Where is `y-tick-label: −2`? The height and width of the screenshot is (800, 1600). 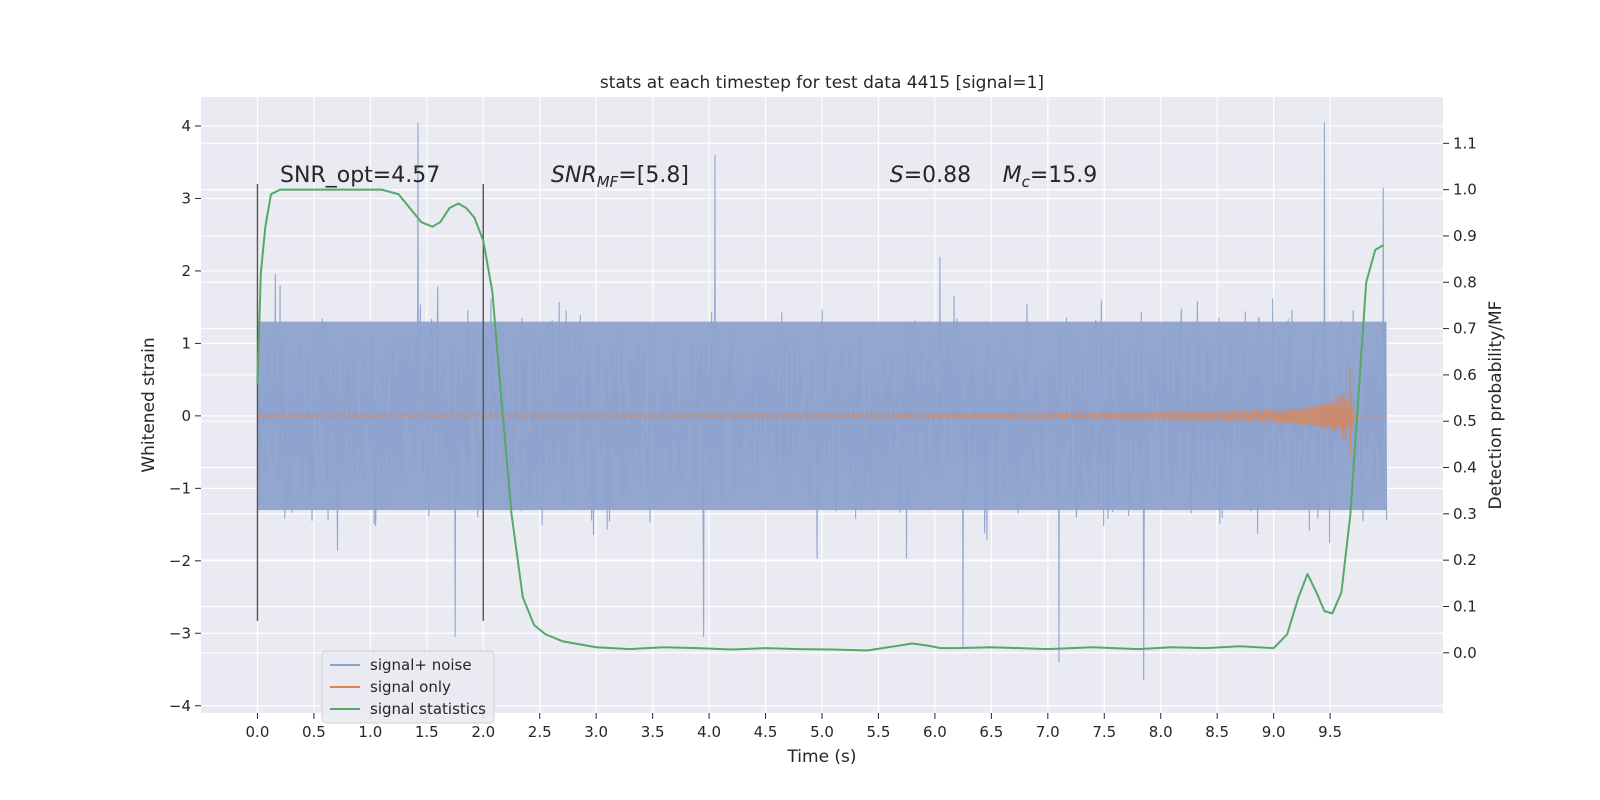 y-tick-label: −2 is located at coordinates (180, 561).